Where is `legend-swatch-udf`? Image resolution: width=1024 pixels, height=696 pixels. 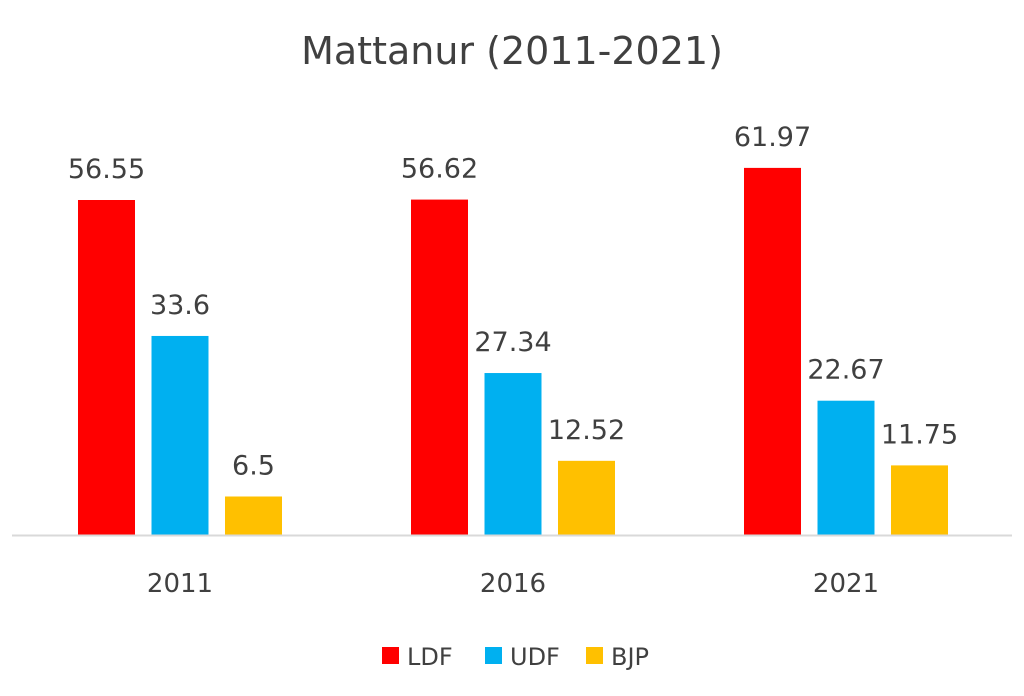
legend-swatch-udf is located at coordinates (493, 655).